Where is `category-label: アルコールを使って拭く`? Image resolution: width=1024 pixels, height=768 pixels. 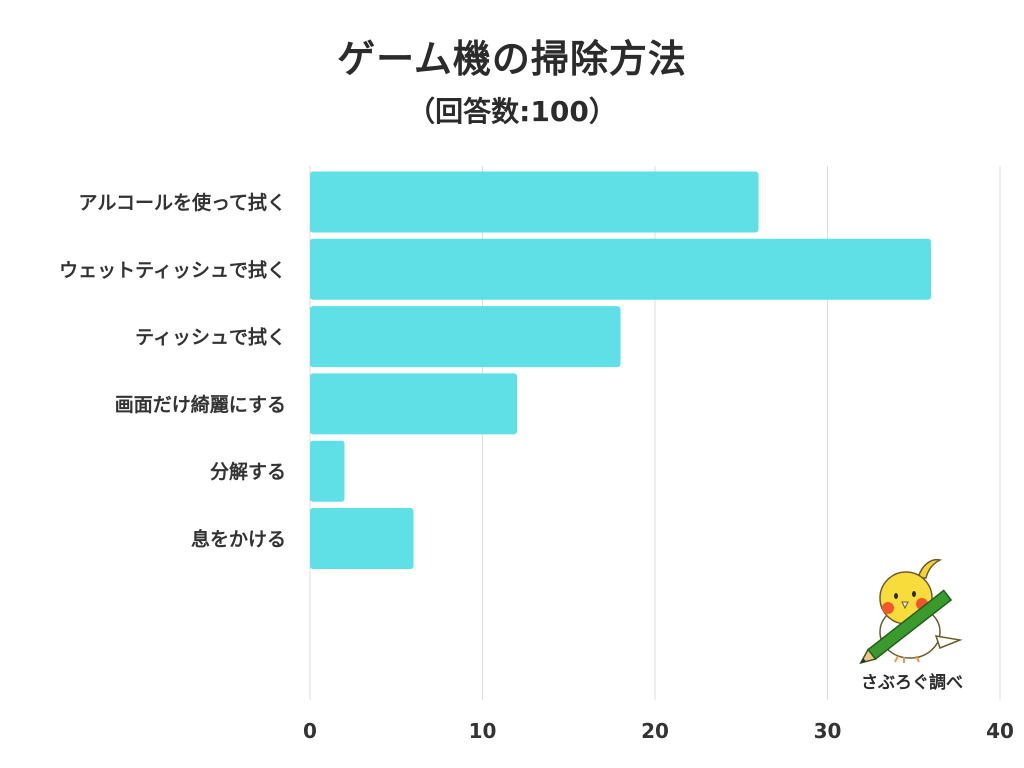 category-label: アルコールを使って拭く is located at coordinates (182, 202).